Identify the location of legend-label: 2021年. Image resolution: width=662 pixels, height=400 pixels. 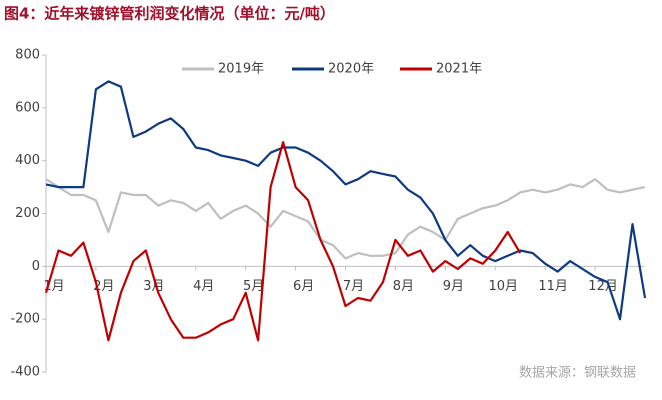
(459, 69).